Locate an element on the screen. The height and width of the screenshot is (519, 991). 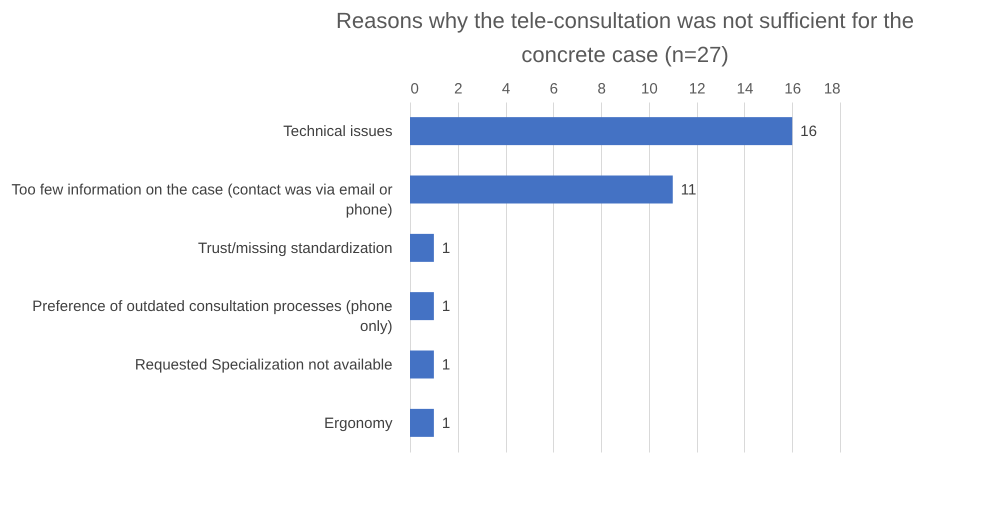
data-label: 11 is located at coordinates (688, 190).